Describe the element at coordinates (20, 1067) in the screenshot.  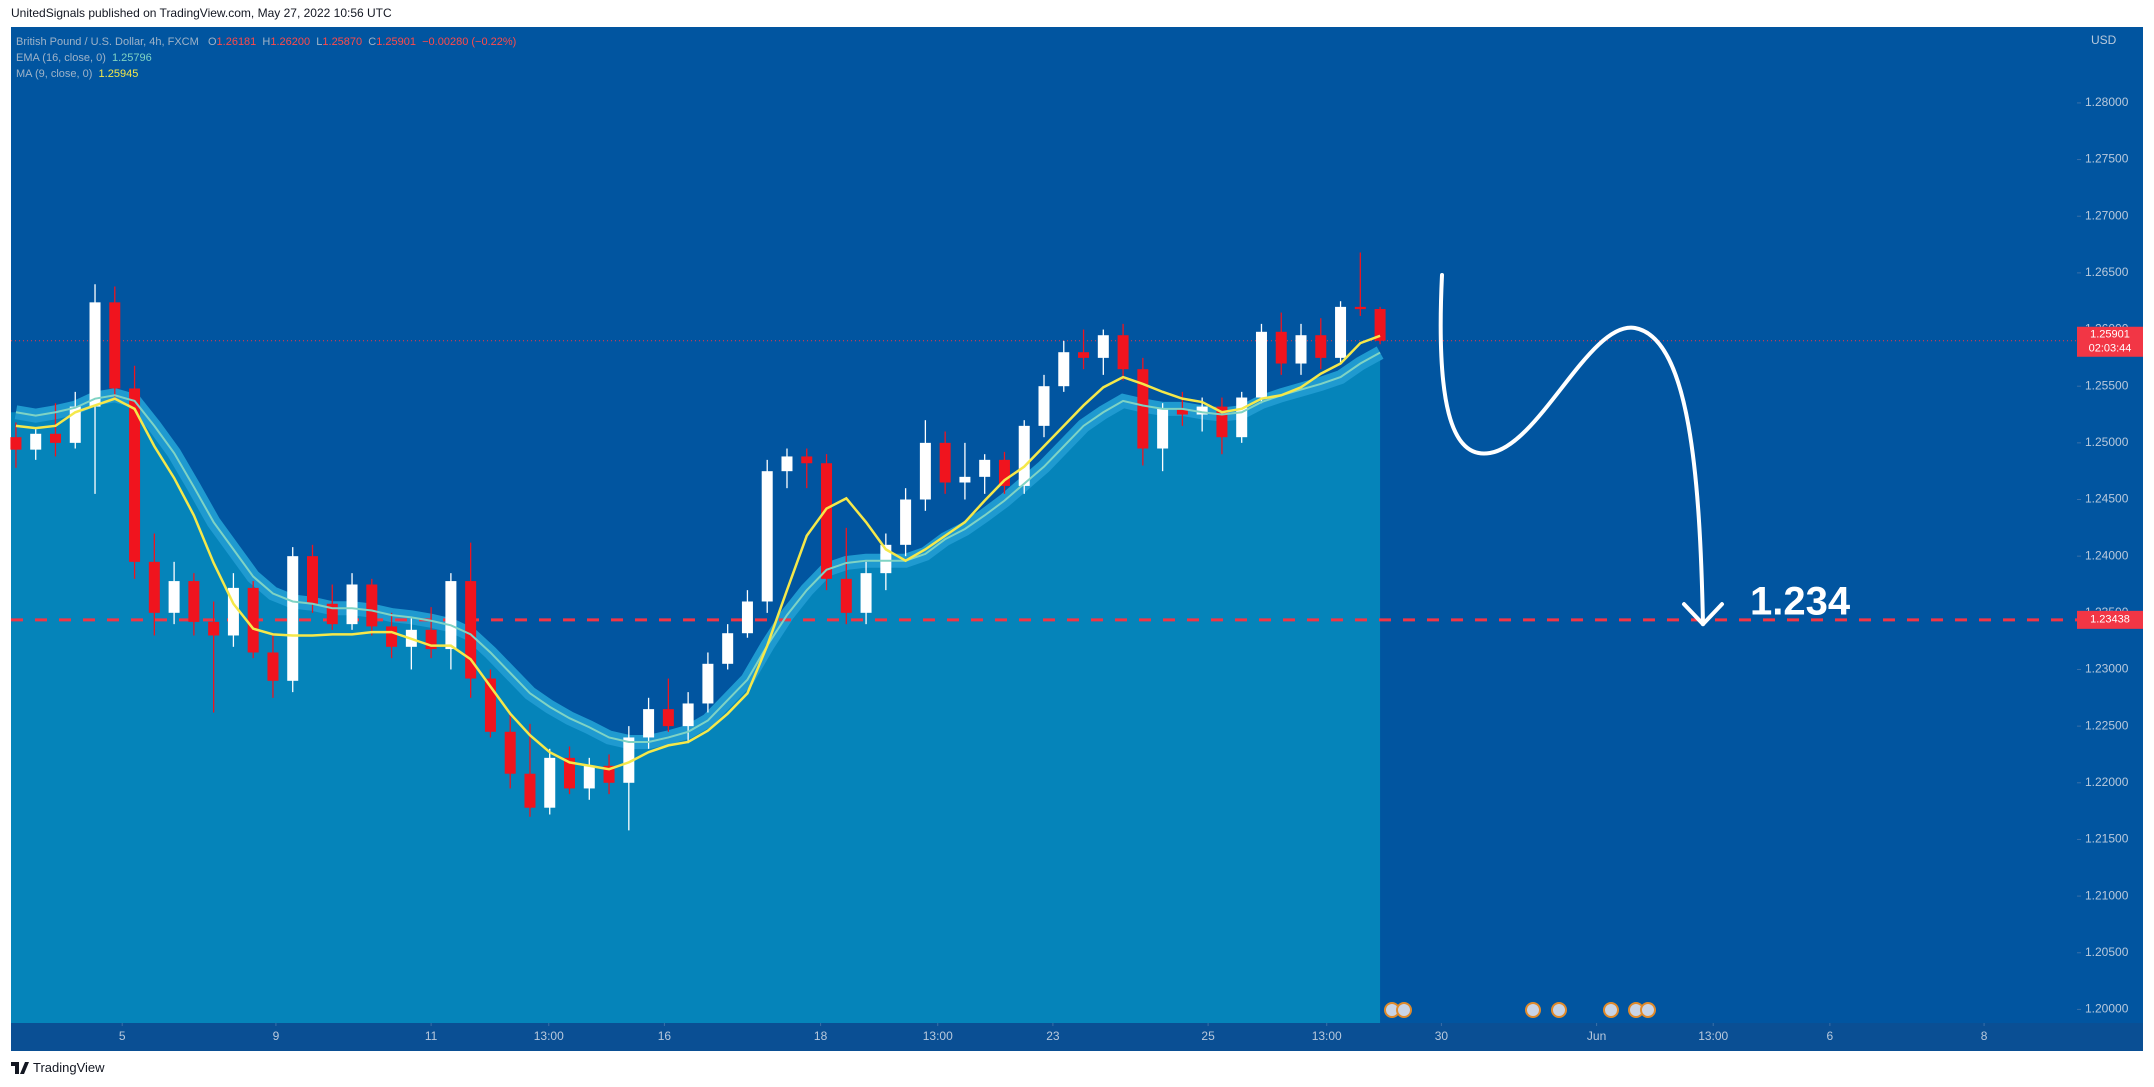
I see `logo` at that location.